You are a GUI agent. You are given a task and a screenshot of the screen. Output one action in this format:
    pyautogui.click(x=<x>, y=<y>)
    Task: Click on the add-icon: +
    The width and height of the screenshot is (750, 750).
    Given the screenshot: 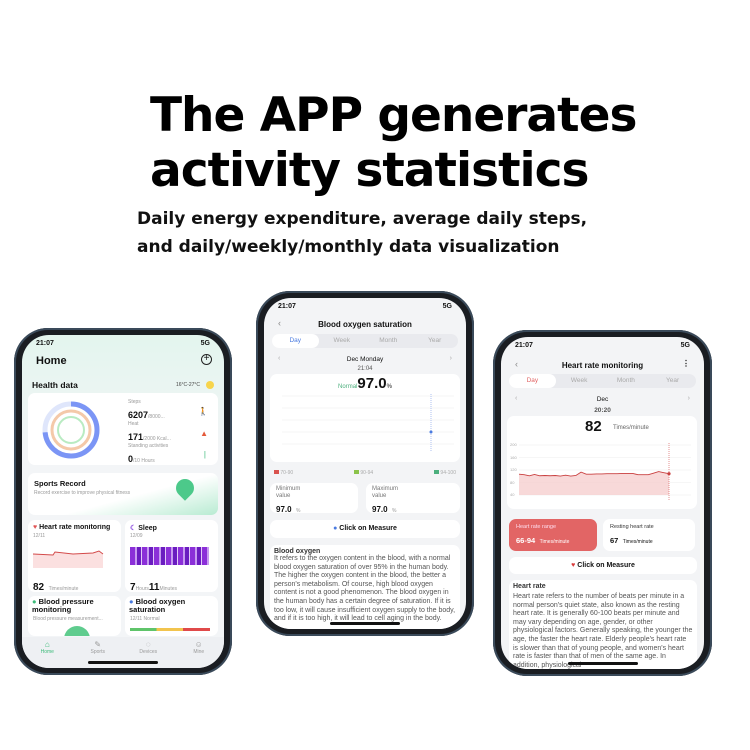 What is the action you would take?
    pyautogui.click(x=206, y=359)
    